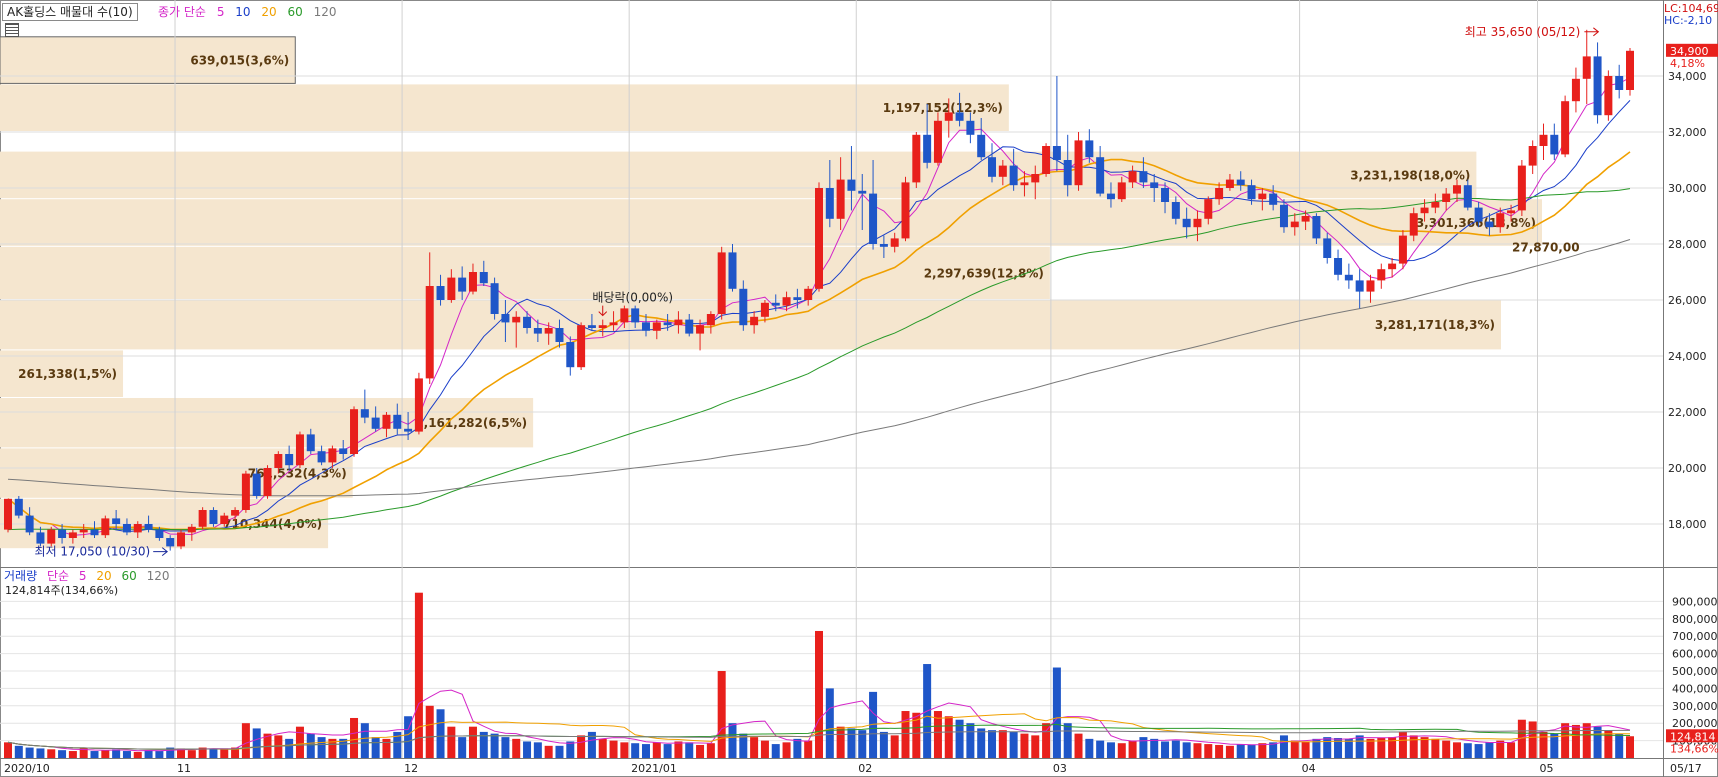 The image size is (1718, 777). Describe the element at coordinates (943, 108) in the screenshot. I see `volume-profile-label: 1,197,152(12,3%)` at that location.